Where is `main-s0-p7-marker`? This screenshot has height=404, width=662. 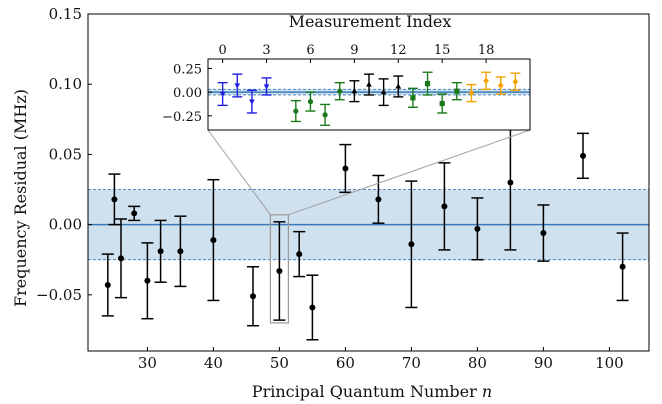 main-s0-p7-marker is located at coordinates (213, 240).